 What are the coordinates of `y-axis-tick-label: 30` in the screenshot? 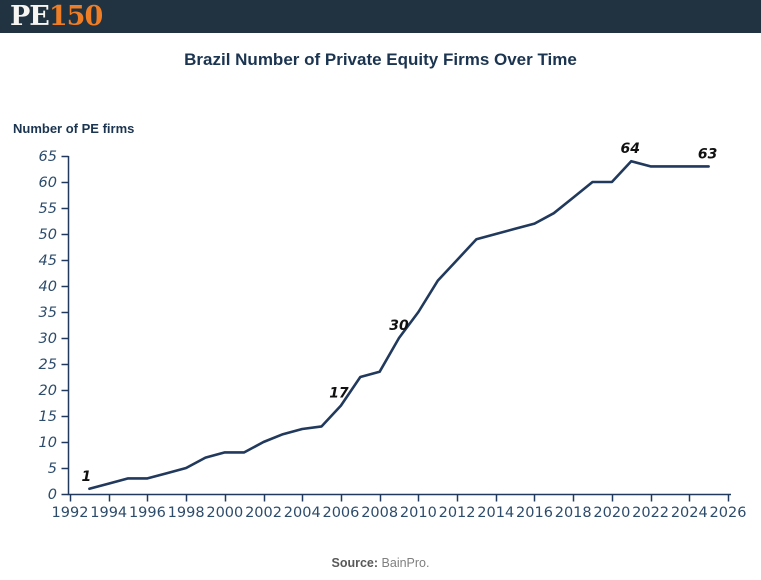 It's located at (48, 339).